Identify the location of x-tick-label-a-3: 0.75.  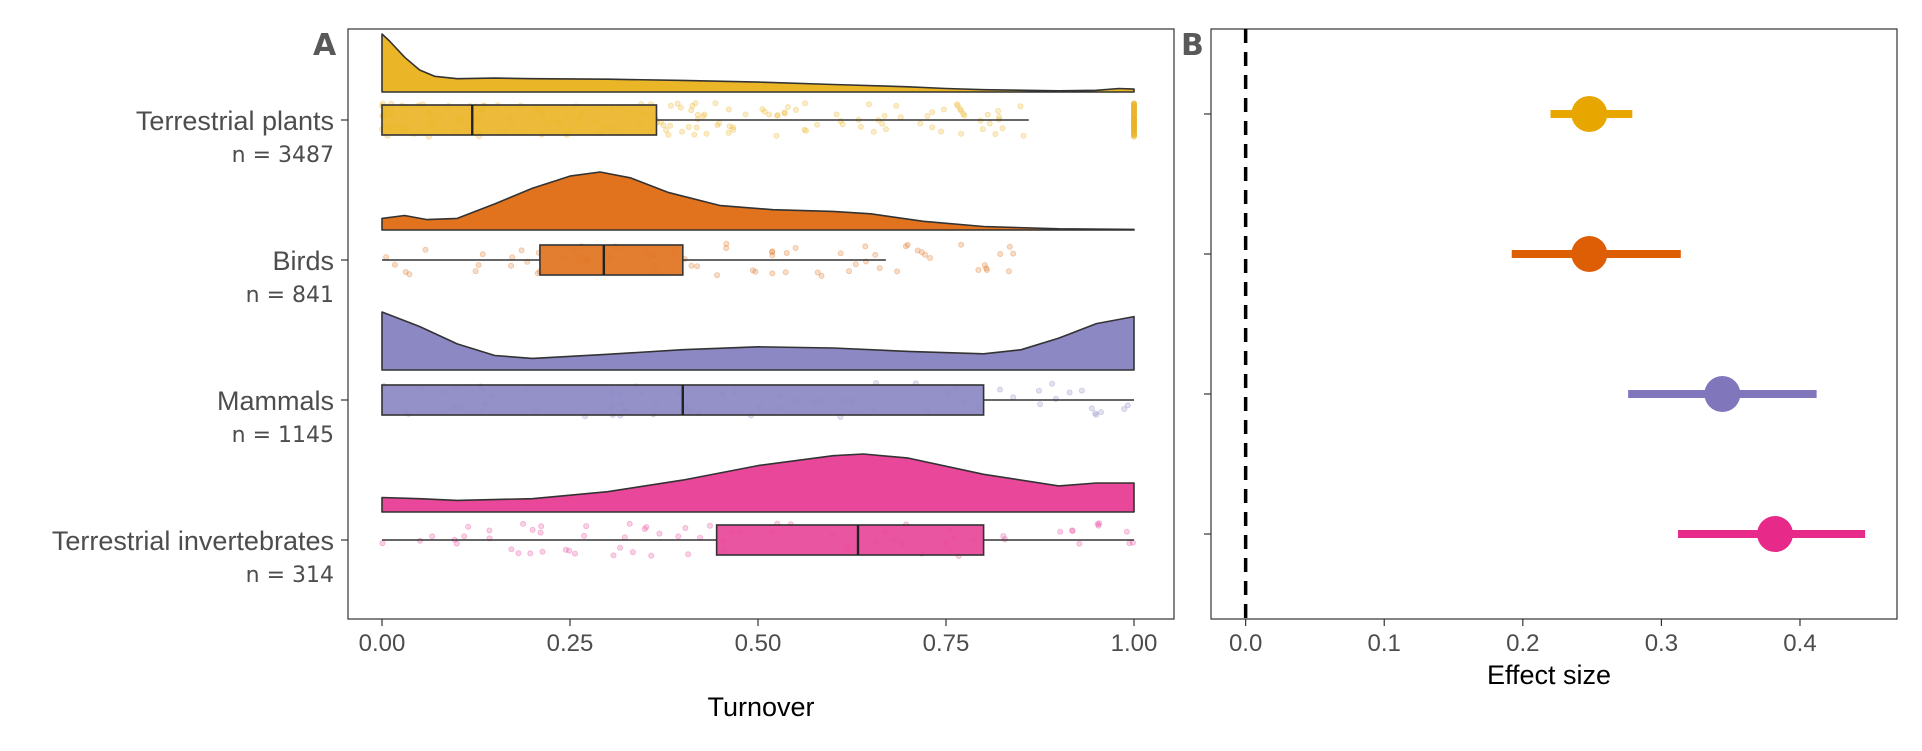
(946, 643).